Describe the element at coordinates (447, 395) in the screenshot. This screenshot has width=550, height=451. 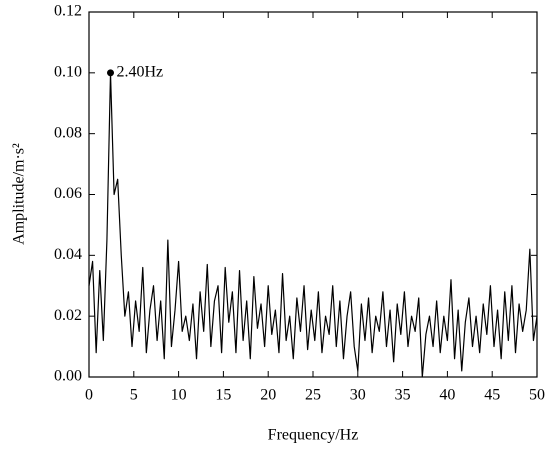
I see `x-tick-label: 40` at that location.